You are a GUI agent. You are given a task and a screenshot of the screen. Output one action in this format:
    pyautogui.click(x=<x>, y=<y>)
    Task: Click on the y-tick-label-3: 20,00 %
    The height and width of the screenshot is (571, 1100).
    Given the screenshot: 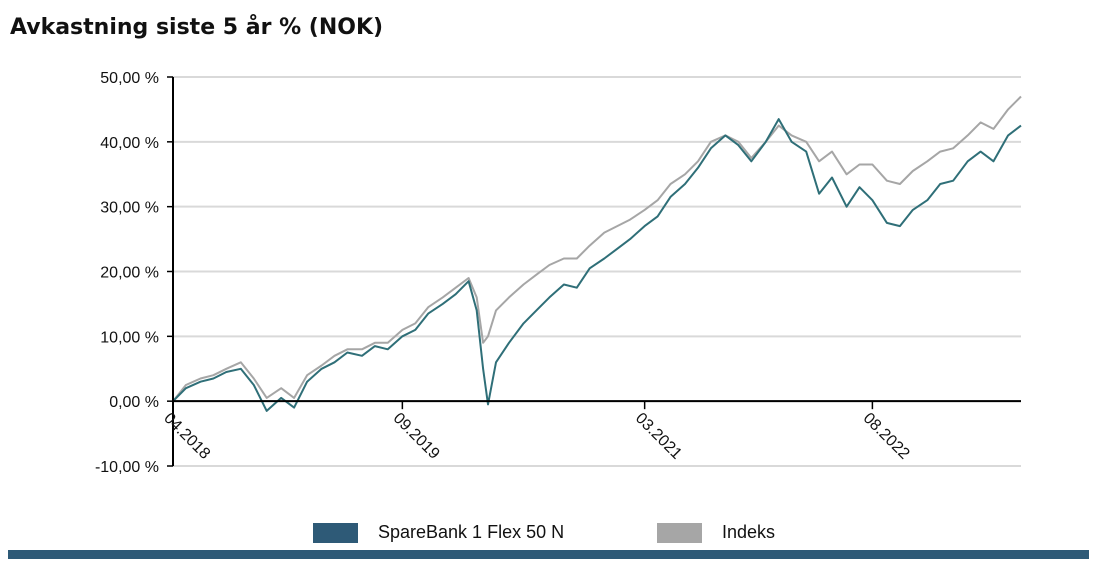 What is the action you would take?
    pyautogui.click(x=129, y=273)
    